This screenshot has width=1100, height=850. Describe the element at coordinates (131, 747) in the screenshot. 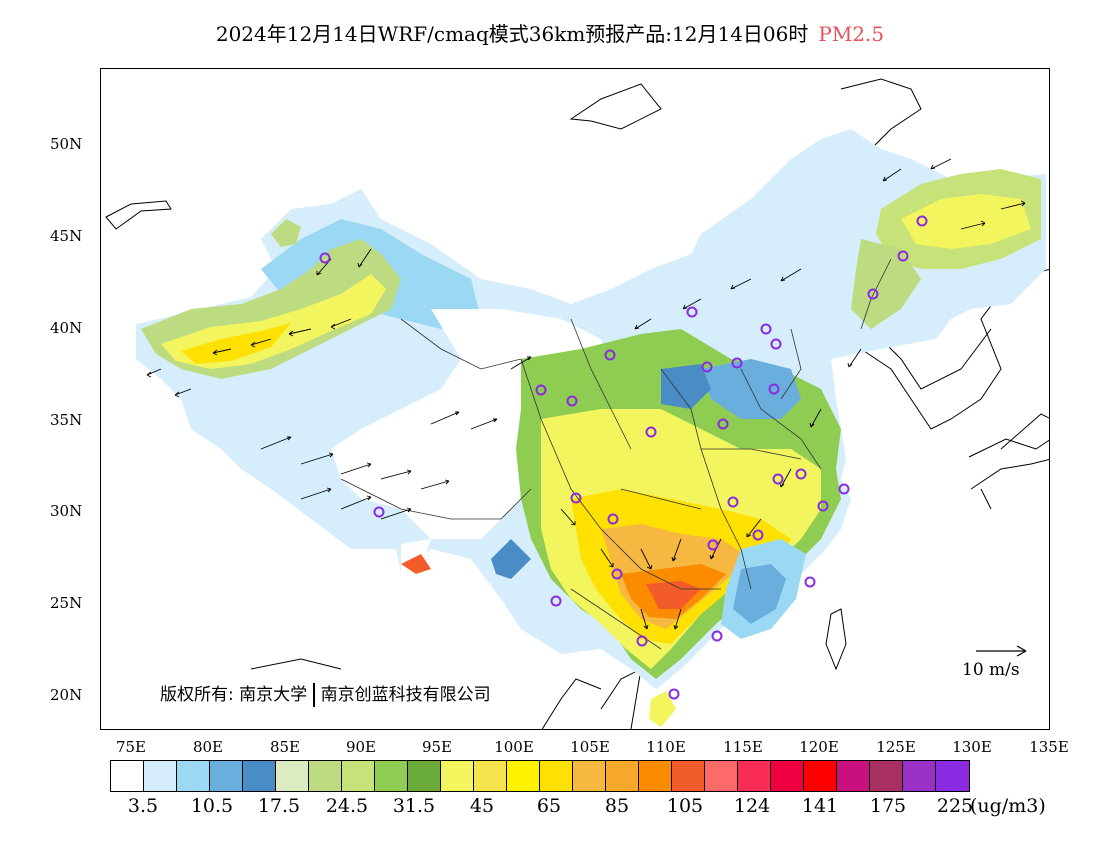

I see `lon-label-75e: 75E` at that location.